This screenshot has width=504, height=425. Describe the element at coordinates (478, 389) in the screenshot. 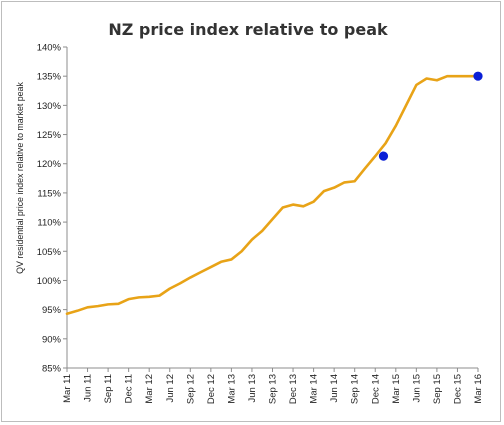

I see `x-tick-label: Mar 16` at that location.